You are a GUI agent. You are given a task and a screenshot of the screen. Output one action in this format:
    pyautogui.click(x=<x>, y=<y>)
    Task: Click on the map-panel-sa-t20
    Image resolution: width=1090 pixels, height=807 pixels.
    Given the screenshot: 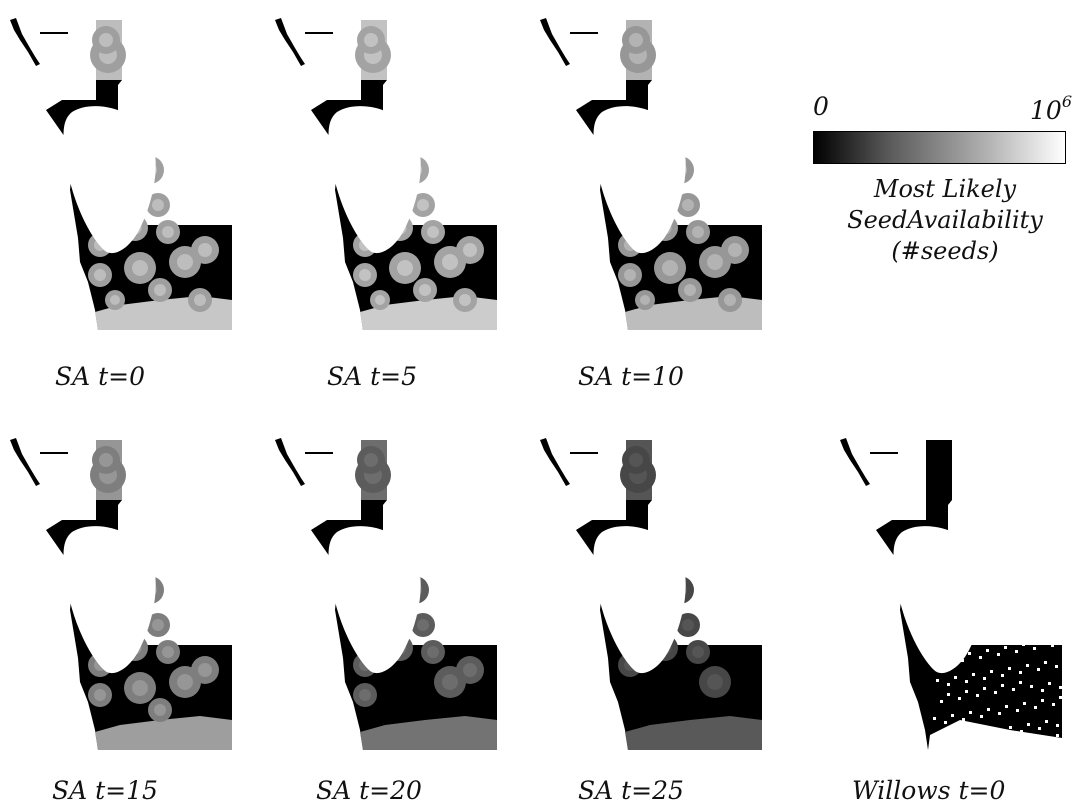 What is the action you would take?
    pyautogui.click(x=390, y=592)
    